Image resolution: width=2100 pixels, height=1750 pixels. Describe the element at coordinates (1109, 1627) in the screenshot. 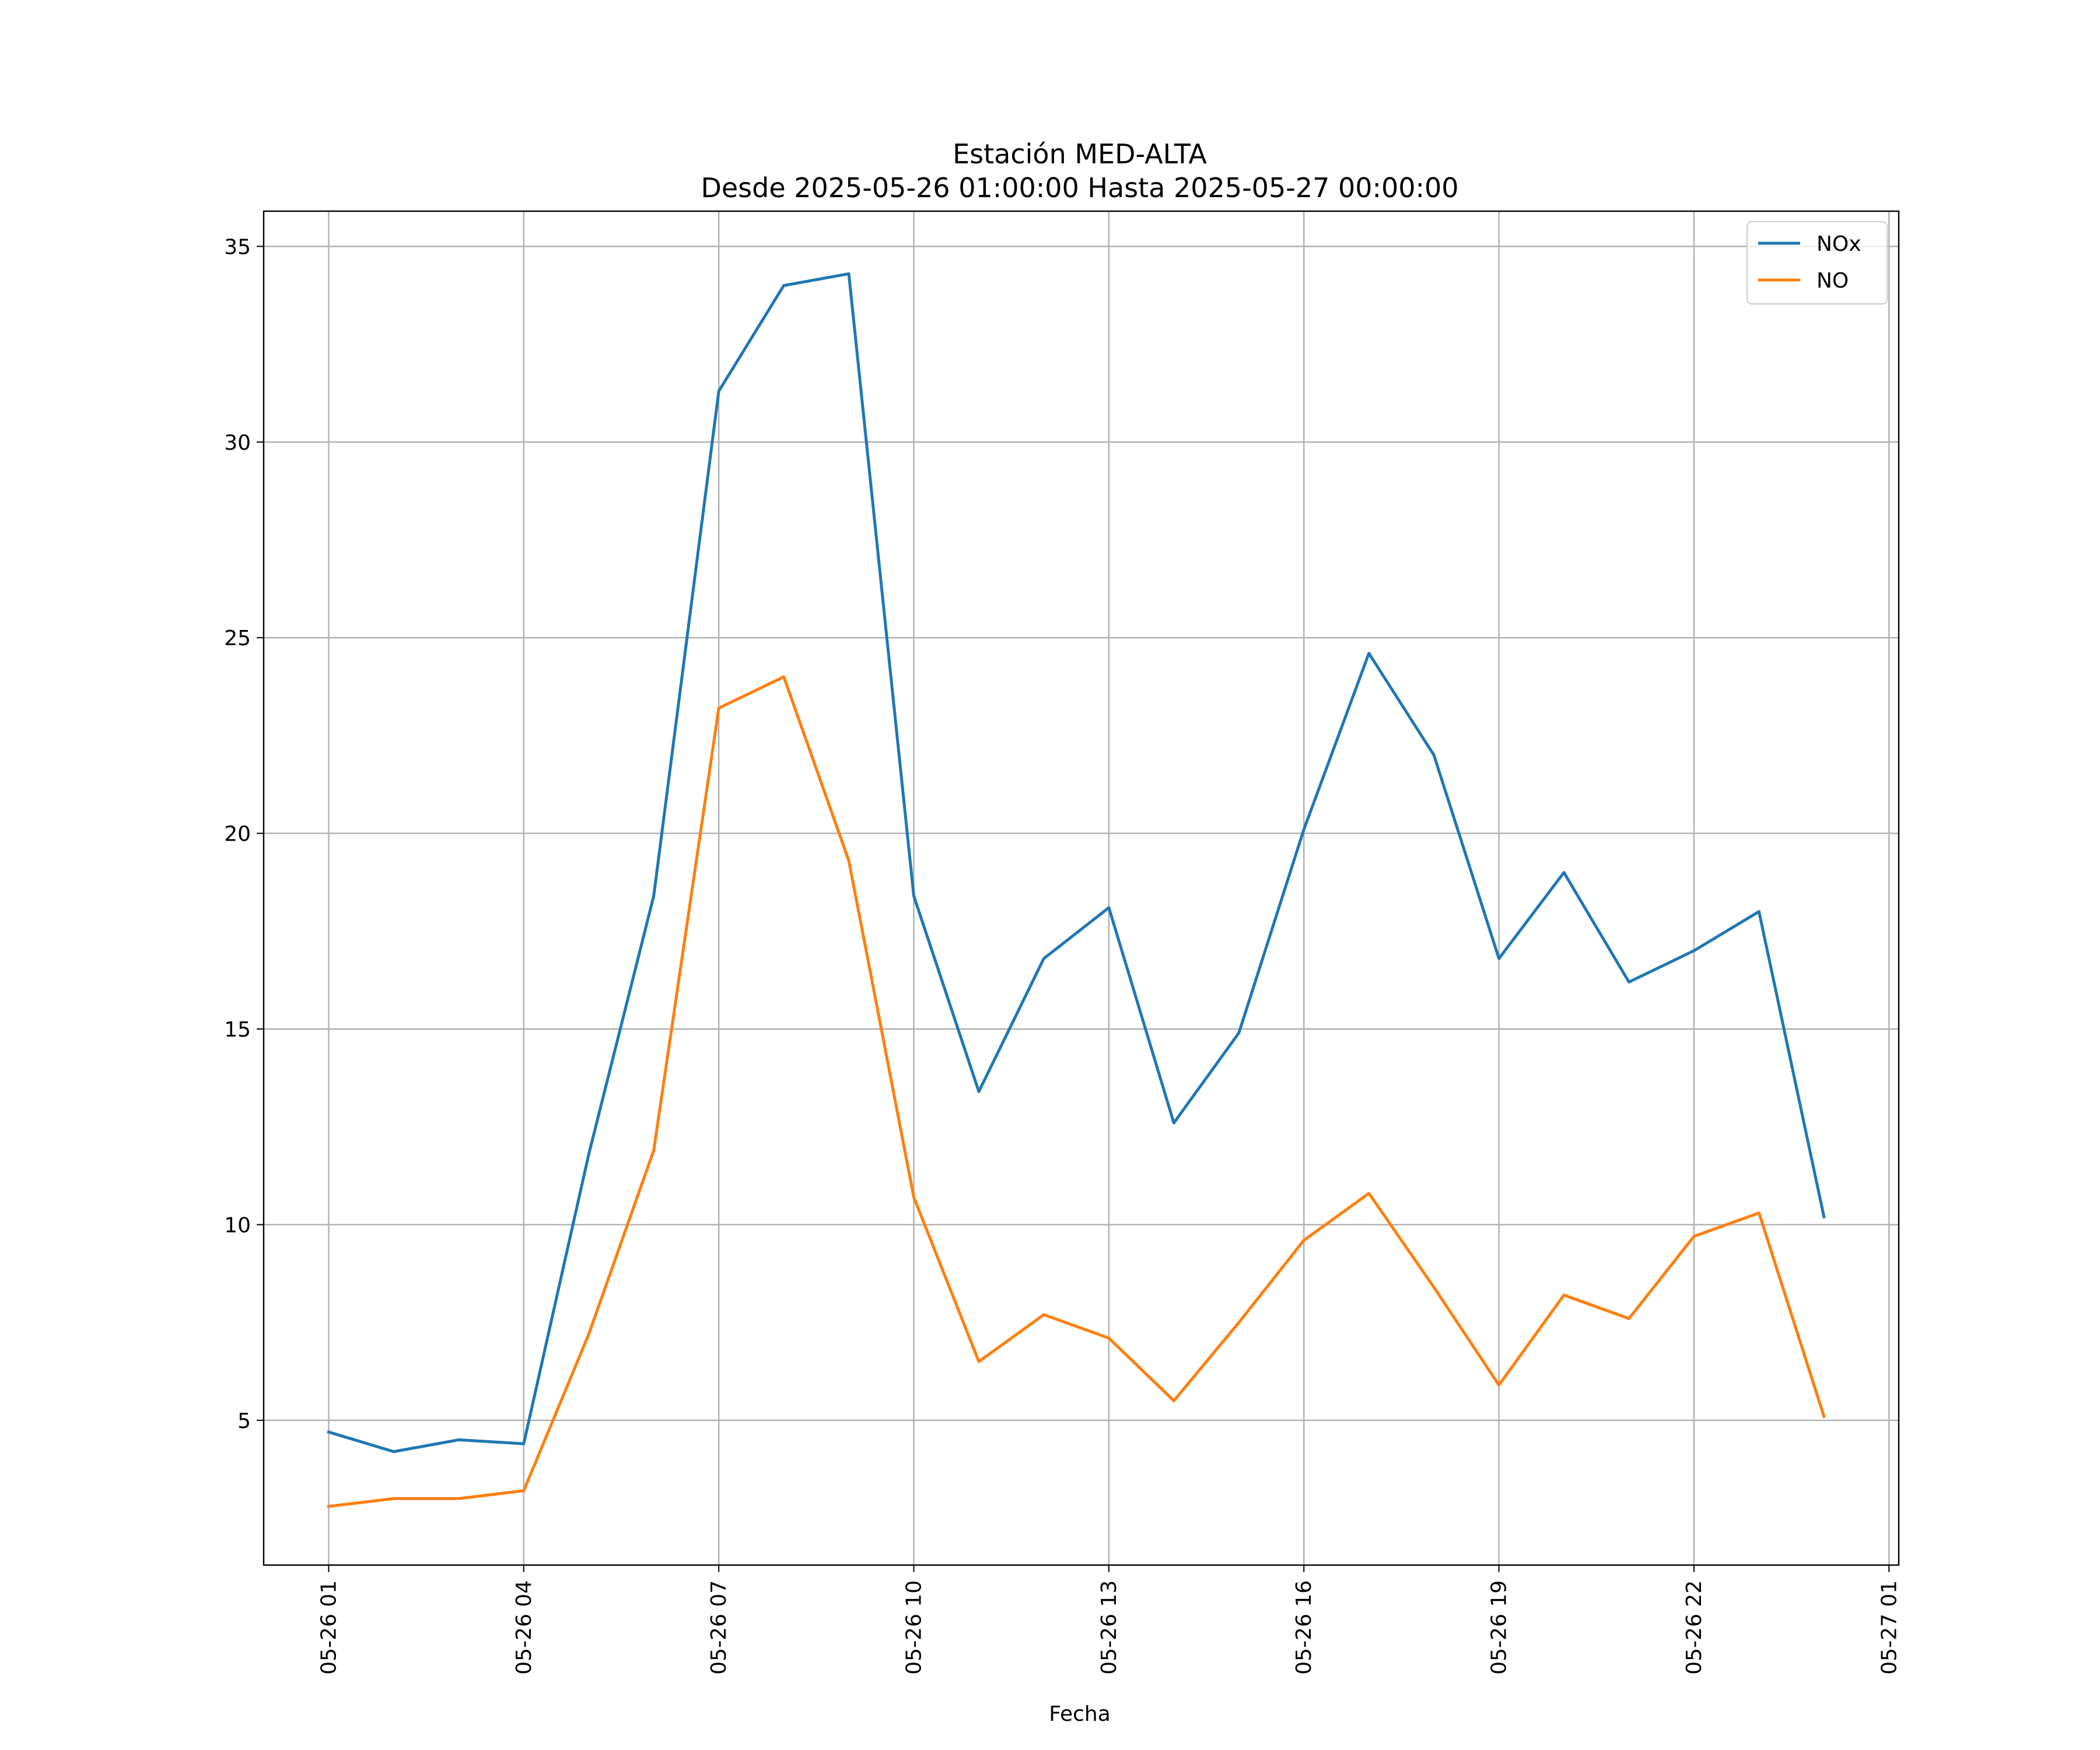

I see `x-tick-label: 05-26 13` at that location.